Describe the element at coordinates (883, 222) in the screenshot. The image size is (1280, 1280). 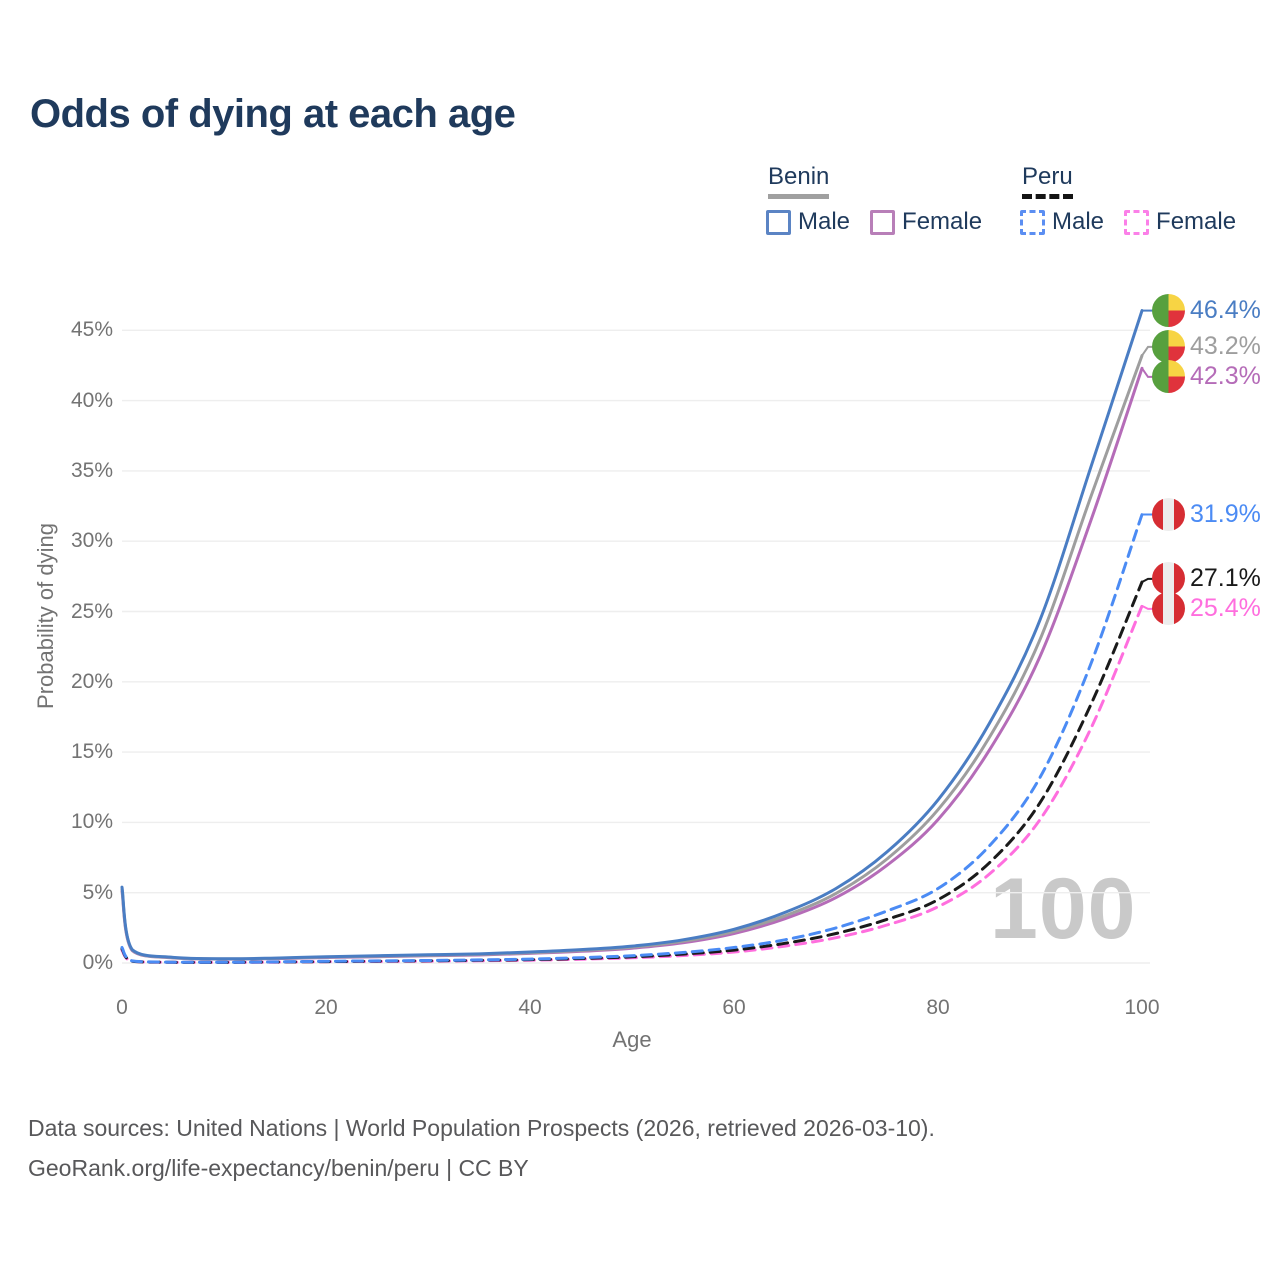
I see `legend-checkbox-benin-female` at that location.